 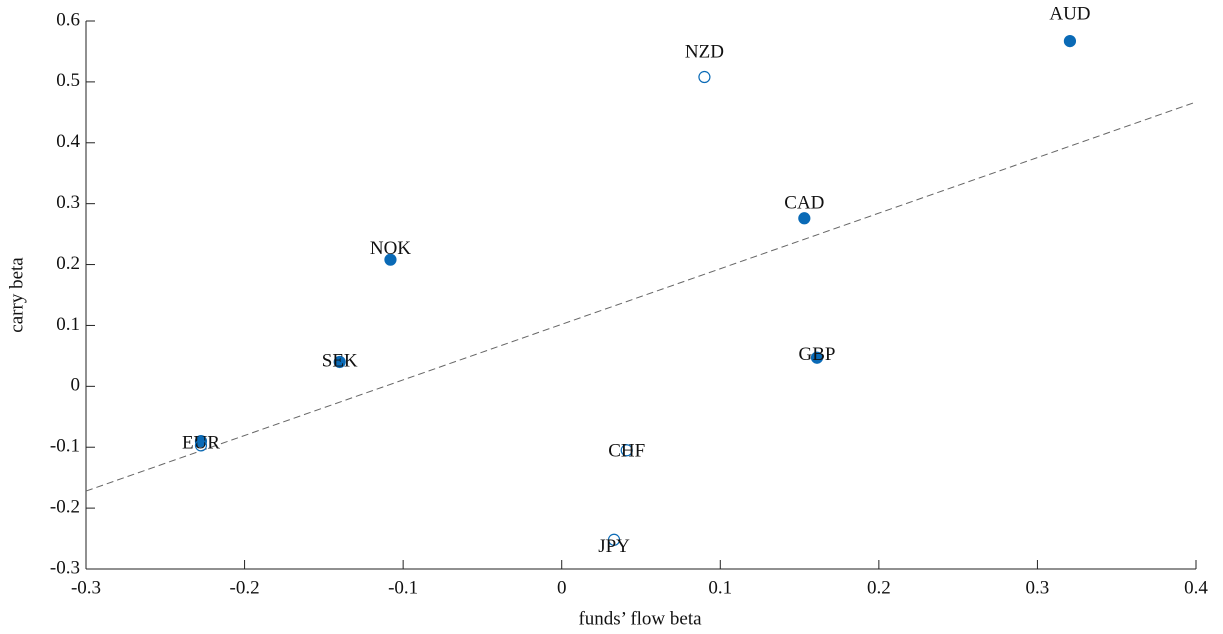 I want to click on x-tick-label: 0.2, so click(x=879, y=587).